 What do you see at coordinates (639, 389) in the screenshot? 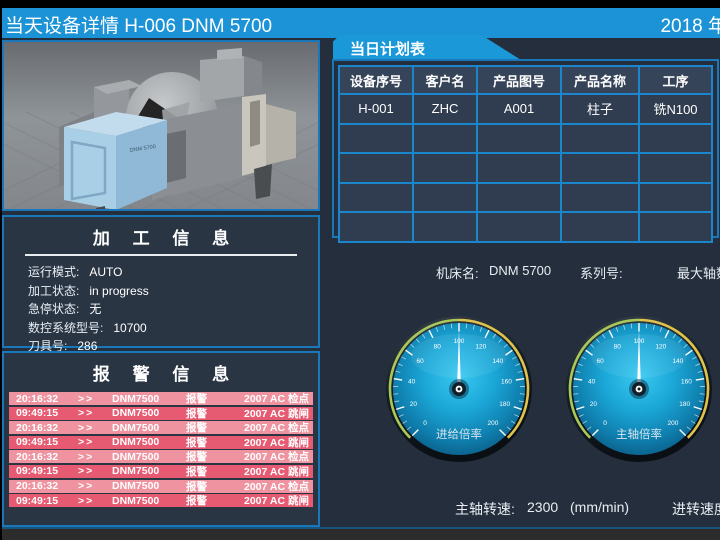
I see `spindle-override-gauge: 020406080100120140160180200主轴倍率` at bounding box center [639, 389].